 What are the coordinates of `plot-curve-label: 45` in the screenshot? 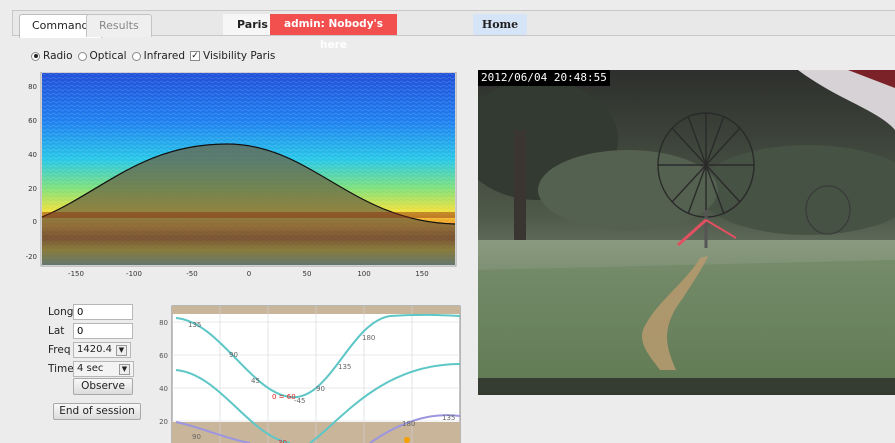 It's located at (255, 381).